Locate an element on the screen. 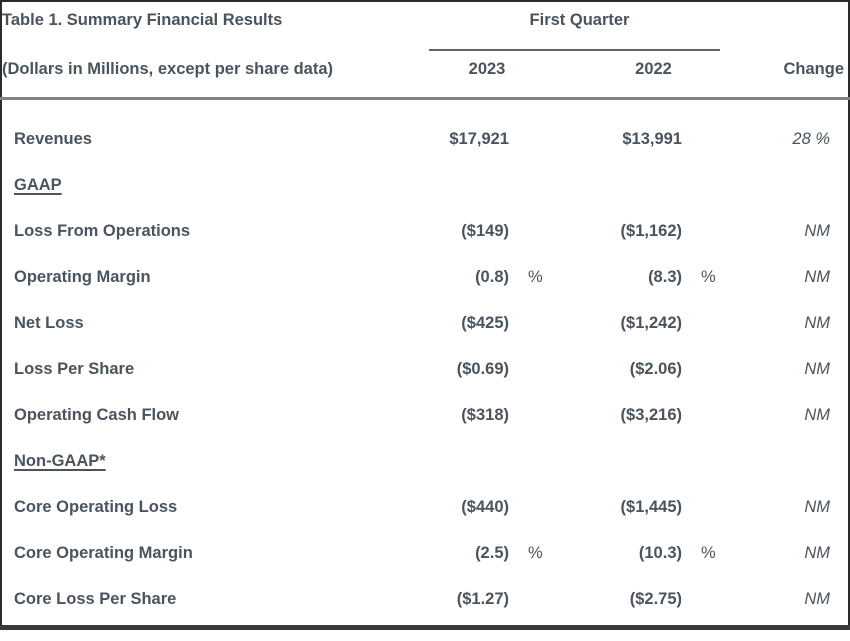 The image size is (850, 641). value-2022: ($1,162) is located at coordinates (651, 230).